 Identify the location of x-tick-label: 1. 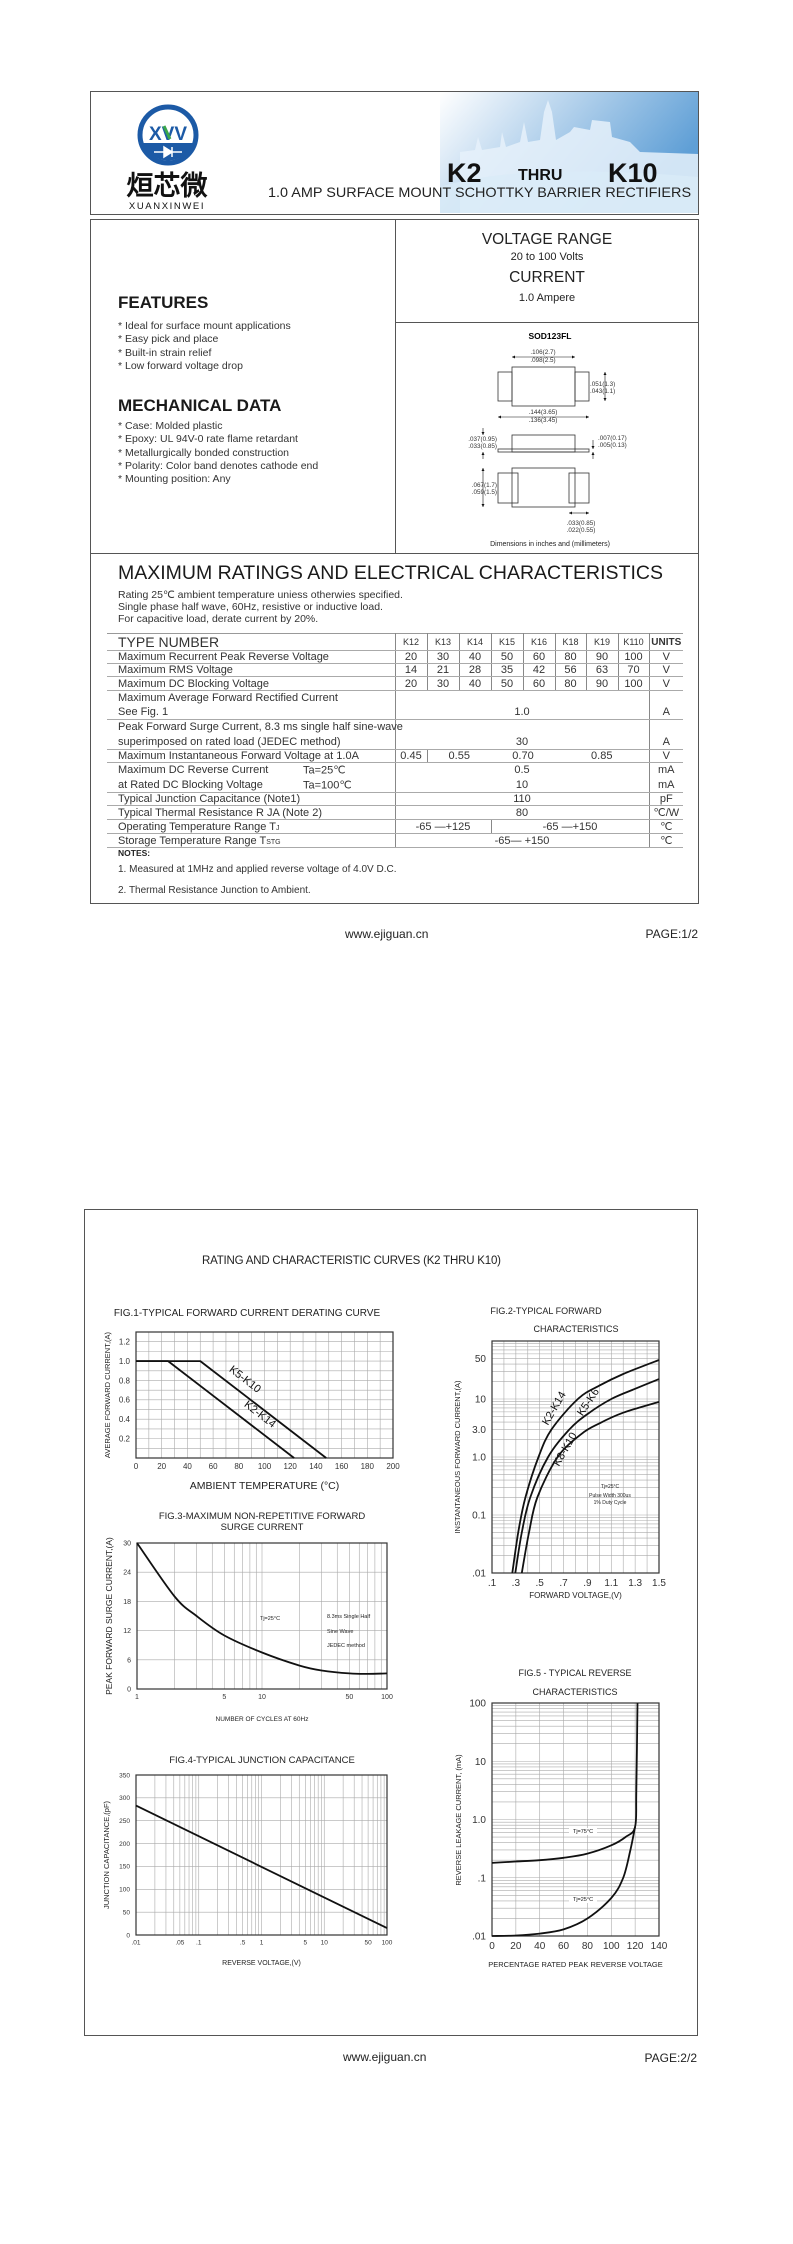
(262, 1943).